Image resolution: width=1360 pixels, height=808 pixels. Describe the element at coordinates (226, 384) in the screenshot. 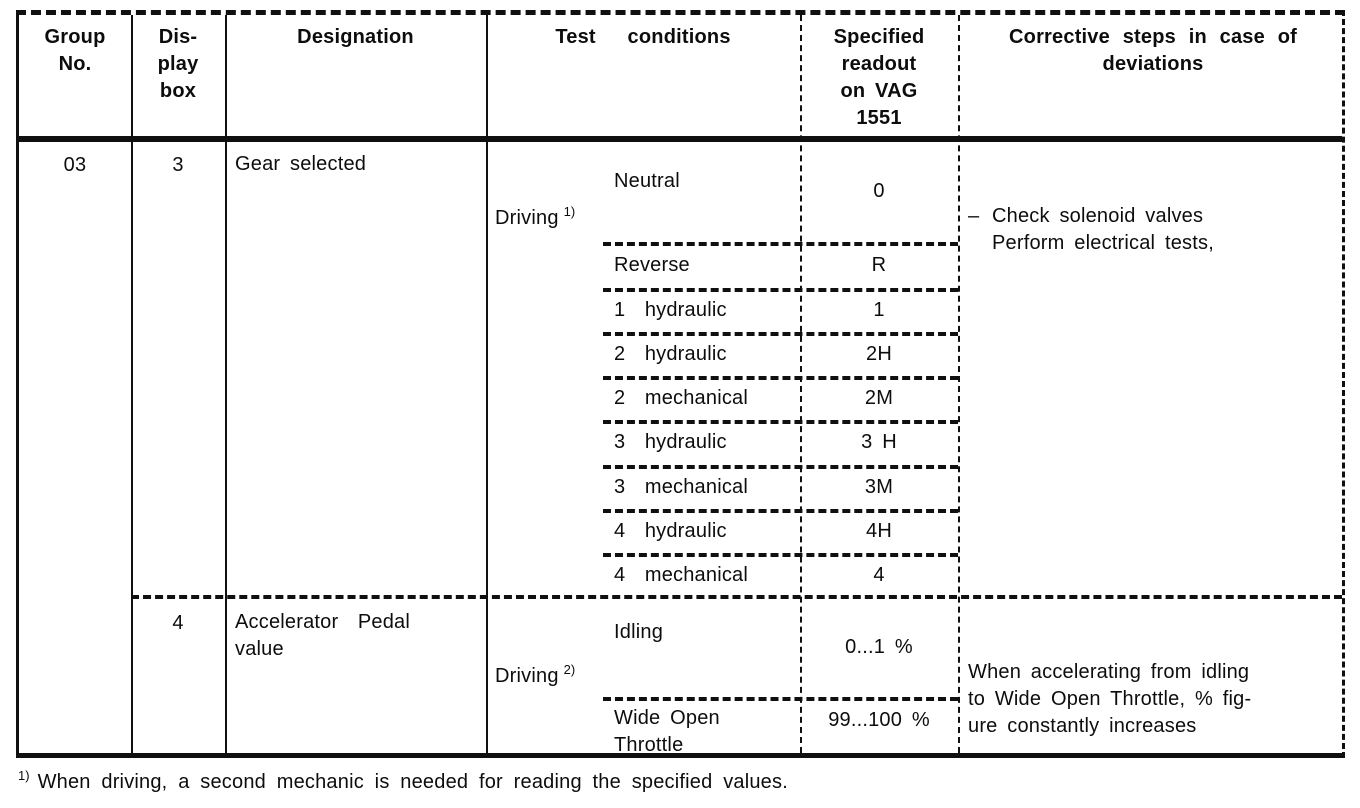

I see `divider-displaybox-designation` at that location.